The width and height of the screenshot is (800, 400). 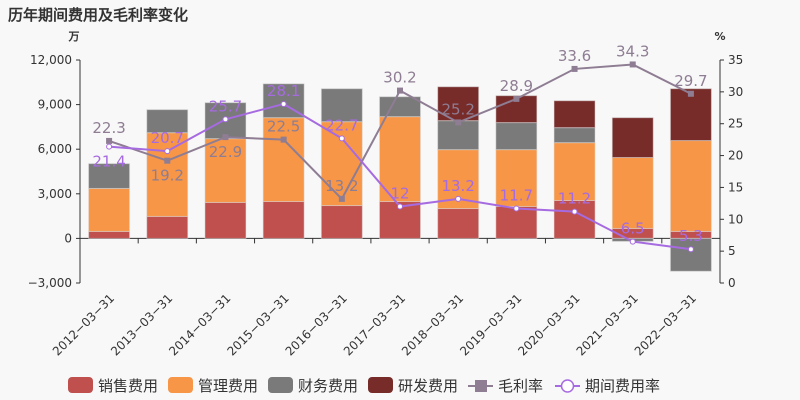 What do you see at coordinates (735, 60) in the screenshot?
I see `y-right-tick-label: 35` at bounding box center [735, 60].